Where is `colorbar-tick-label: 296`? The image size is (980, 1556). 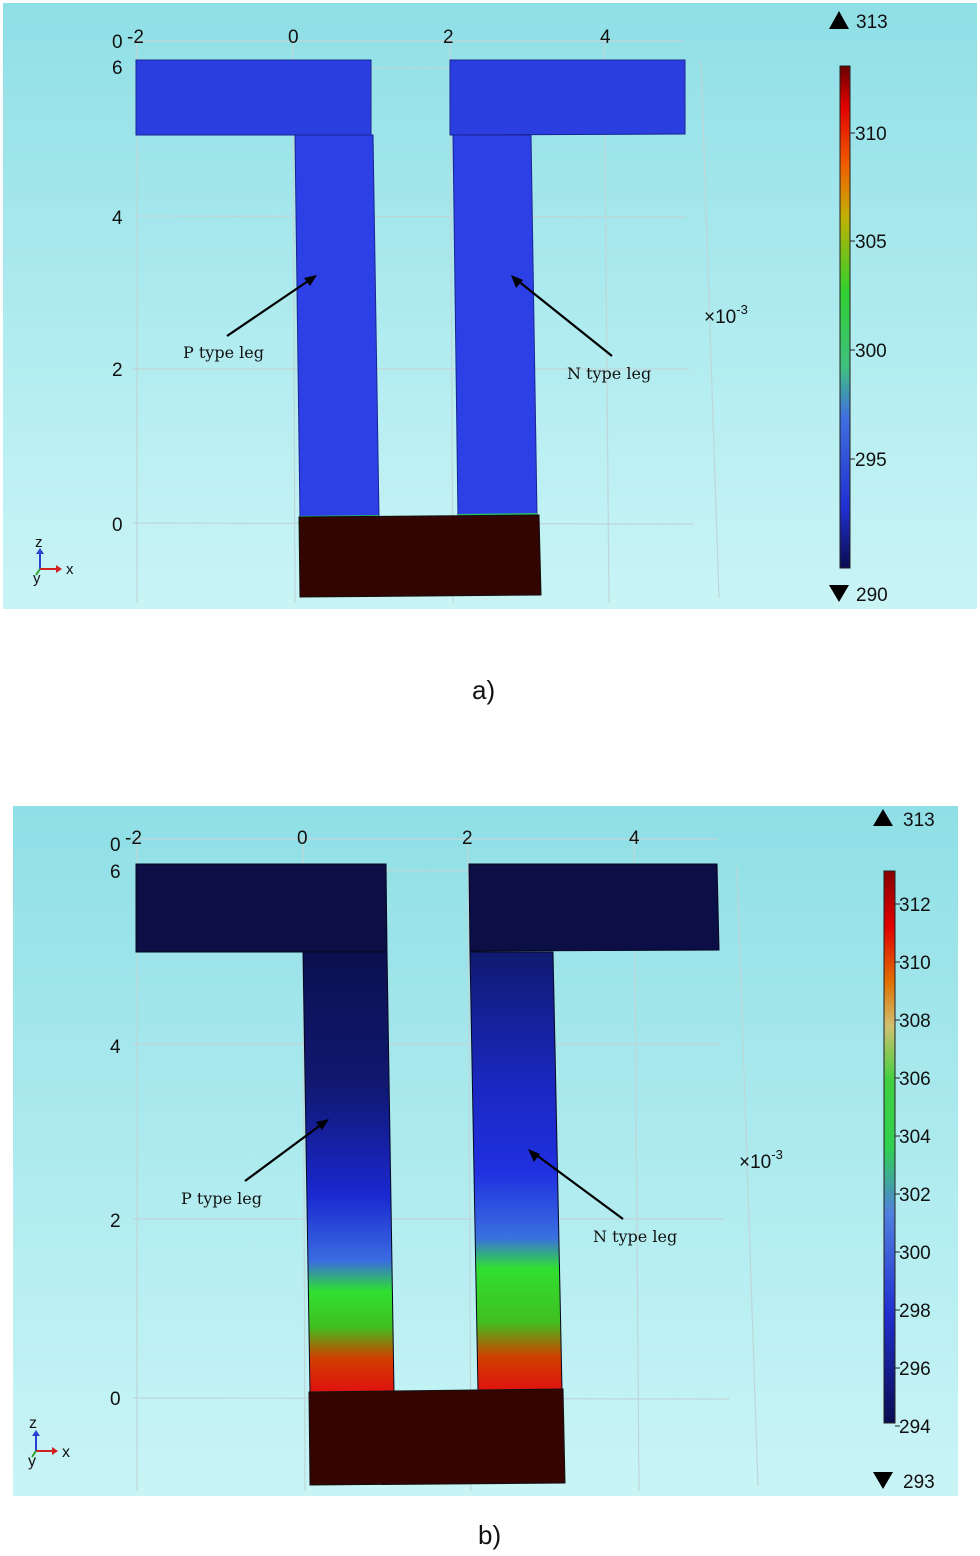
colorbar-tick-label: 296 is located at coordinates (915, 1369).